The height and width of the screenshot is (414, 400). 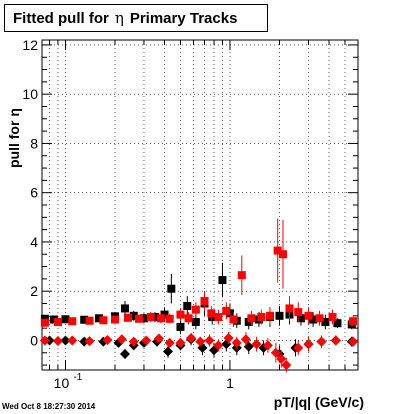 What do you see at coordinates (62, 383) in the screenshot?
I see `x-tick-label: 10` at bounding box center [62, 383].